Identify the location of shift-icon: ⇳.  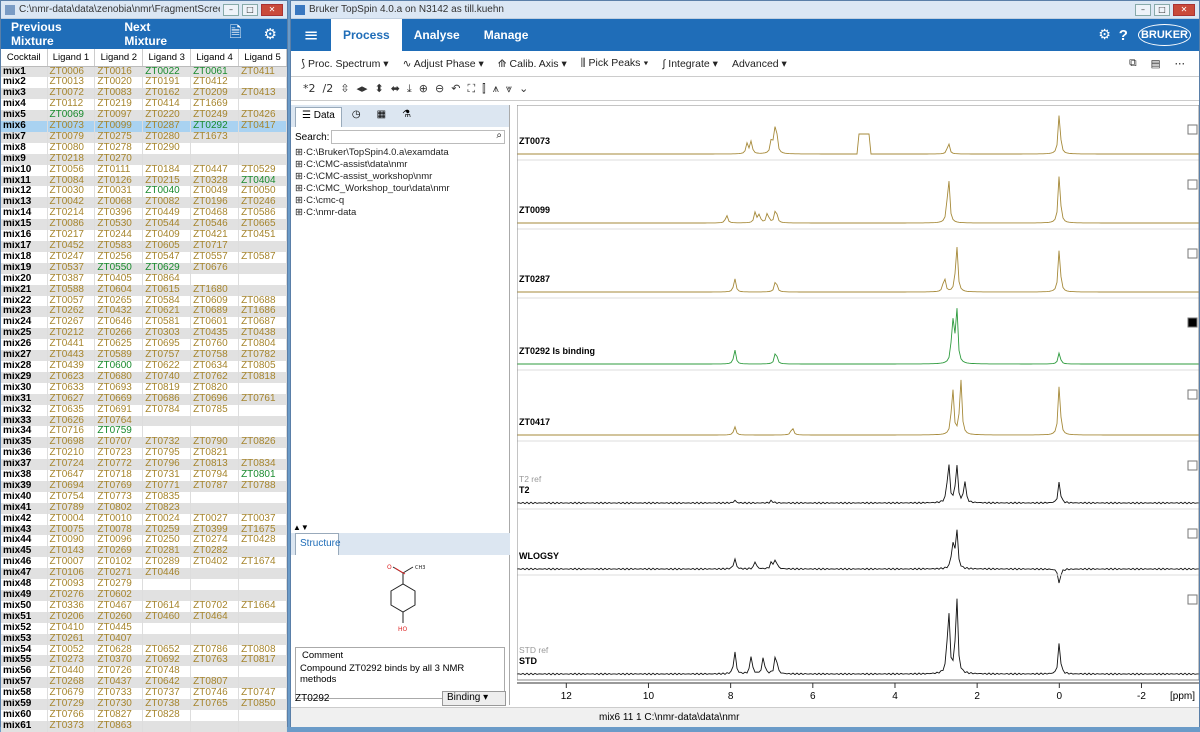
(345, 88).